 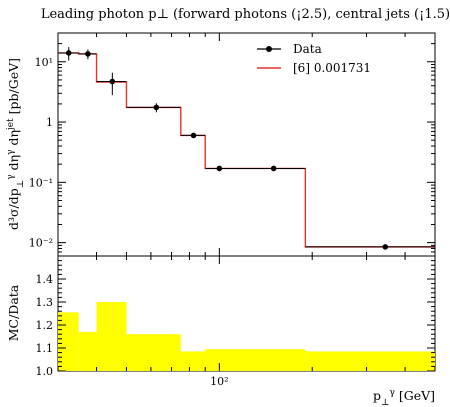 What do you see at coordinates (41, 243) in the screenshot?
I see `main-y-tick-label: 10⁻²` at bounding box center [41, 243].